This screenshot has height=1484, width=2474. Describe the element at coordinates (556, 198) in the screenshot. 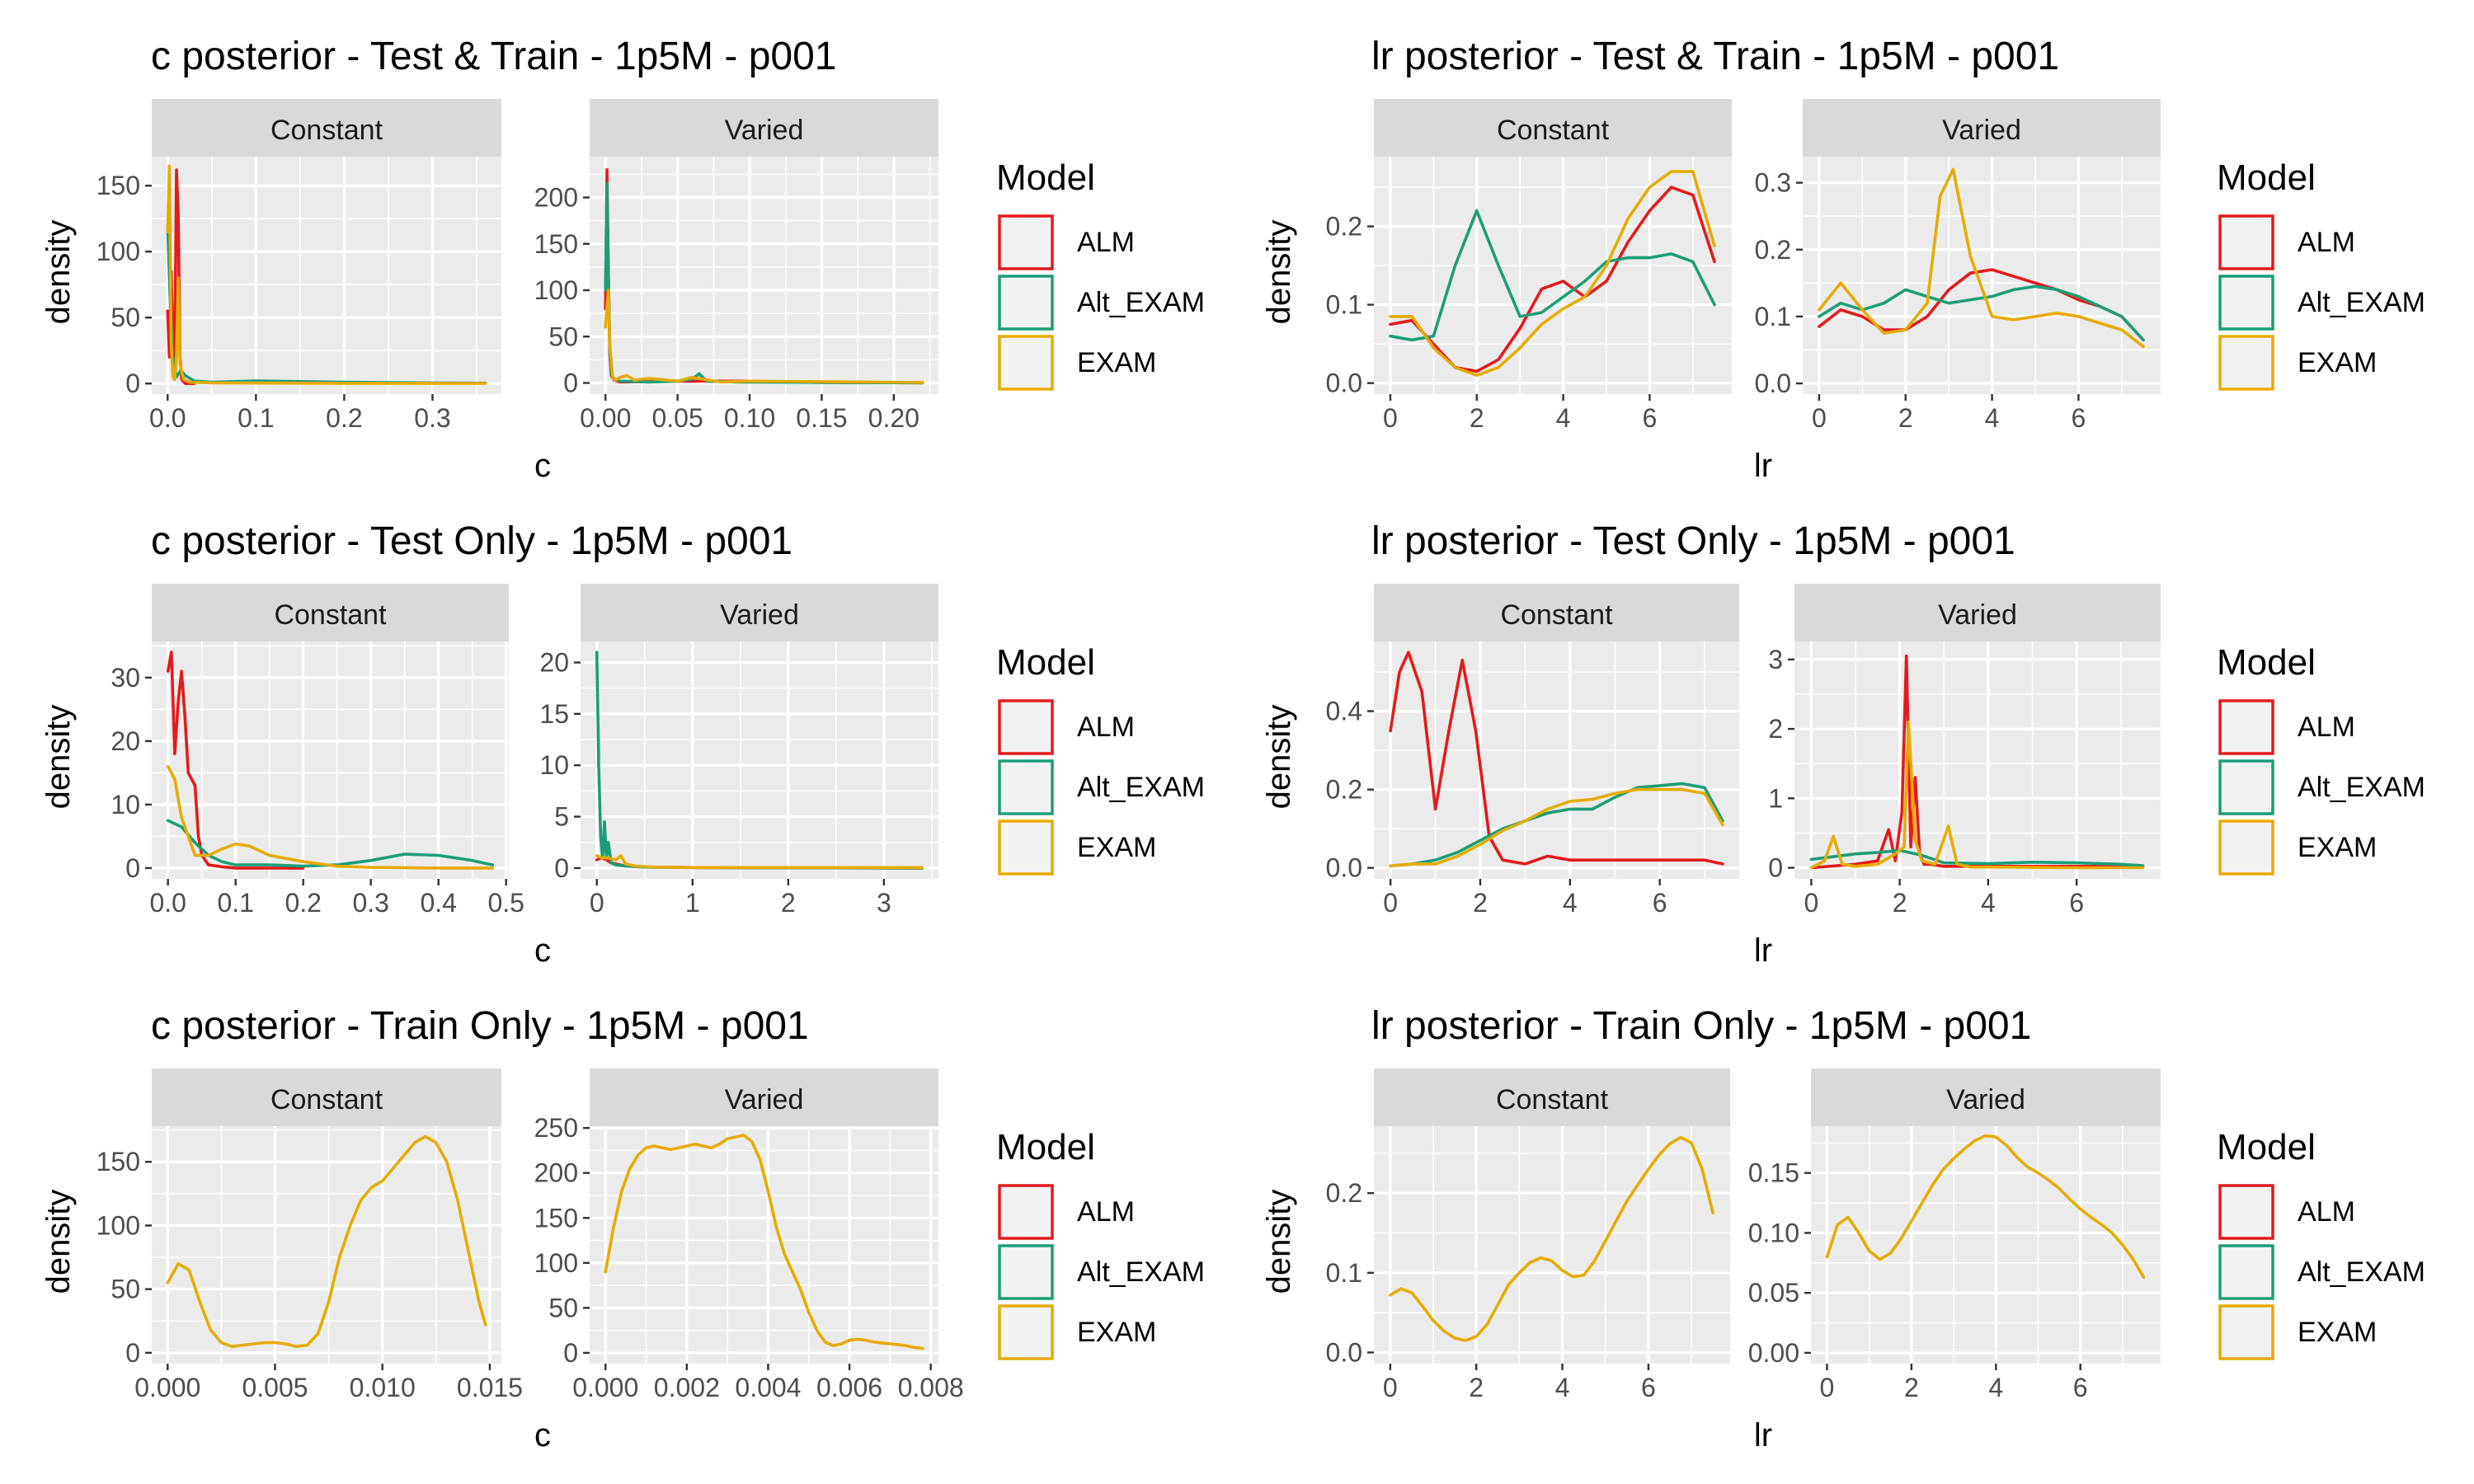

I see `y-tick-label: 200` at that location.